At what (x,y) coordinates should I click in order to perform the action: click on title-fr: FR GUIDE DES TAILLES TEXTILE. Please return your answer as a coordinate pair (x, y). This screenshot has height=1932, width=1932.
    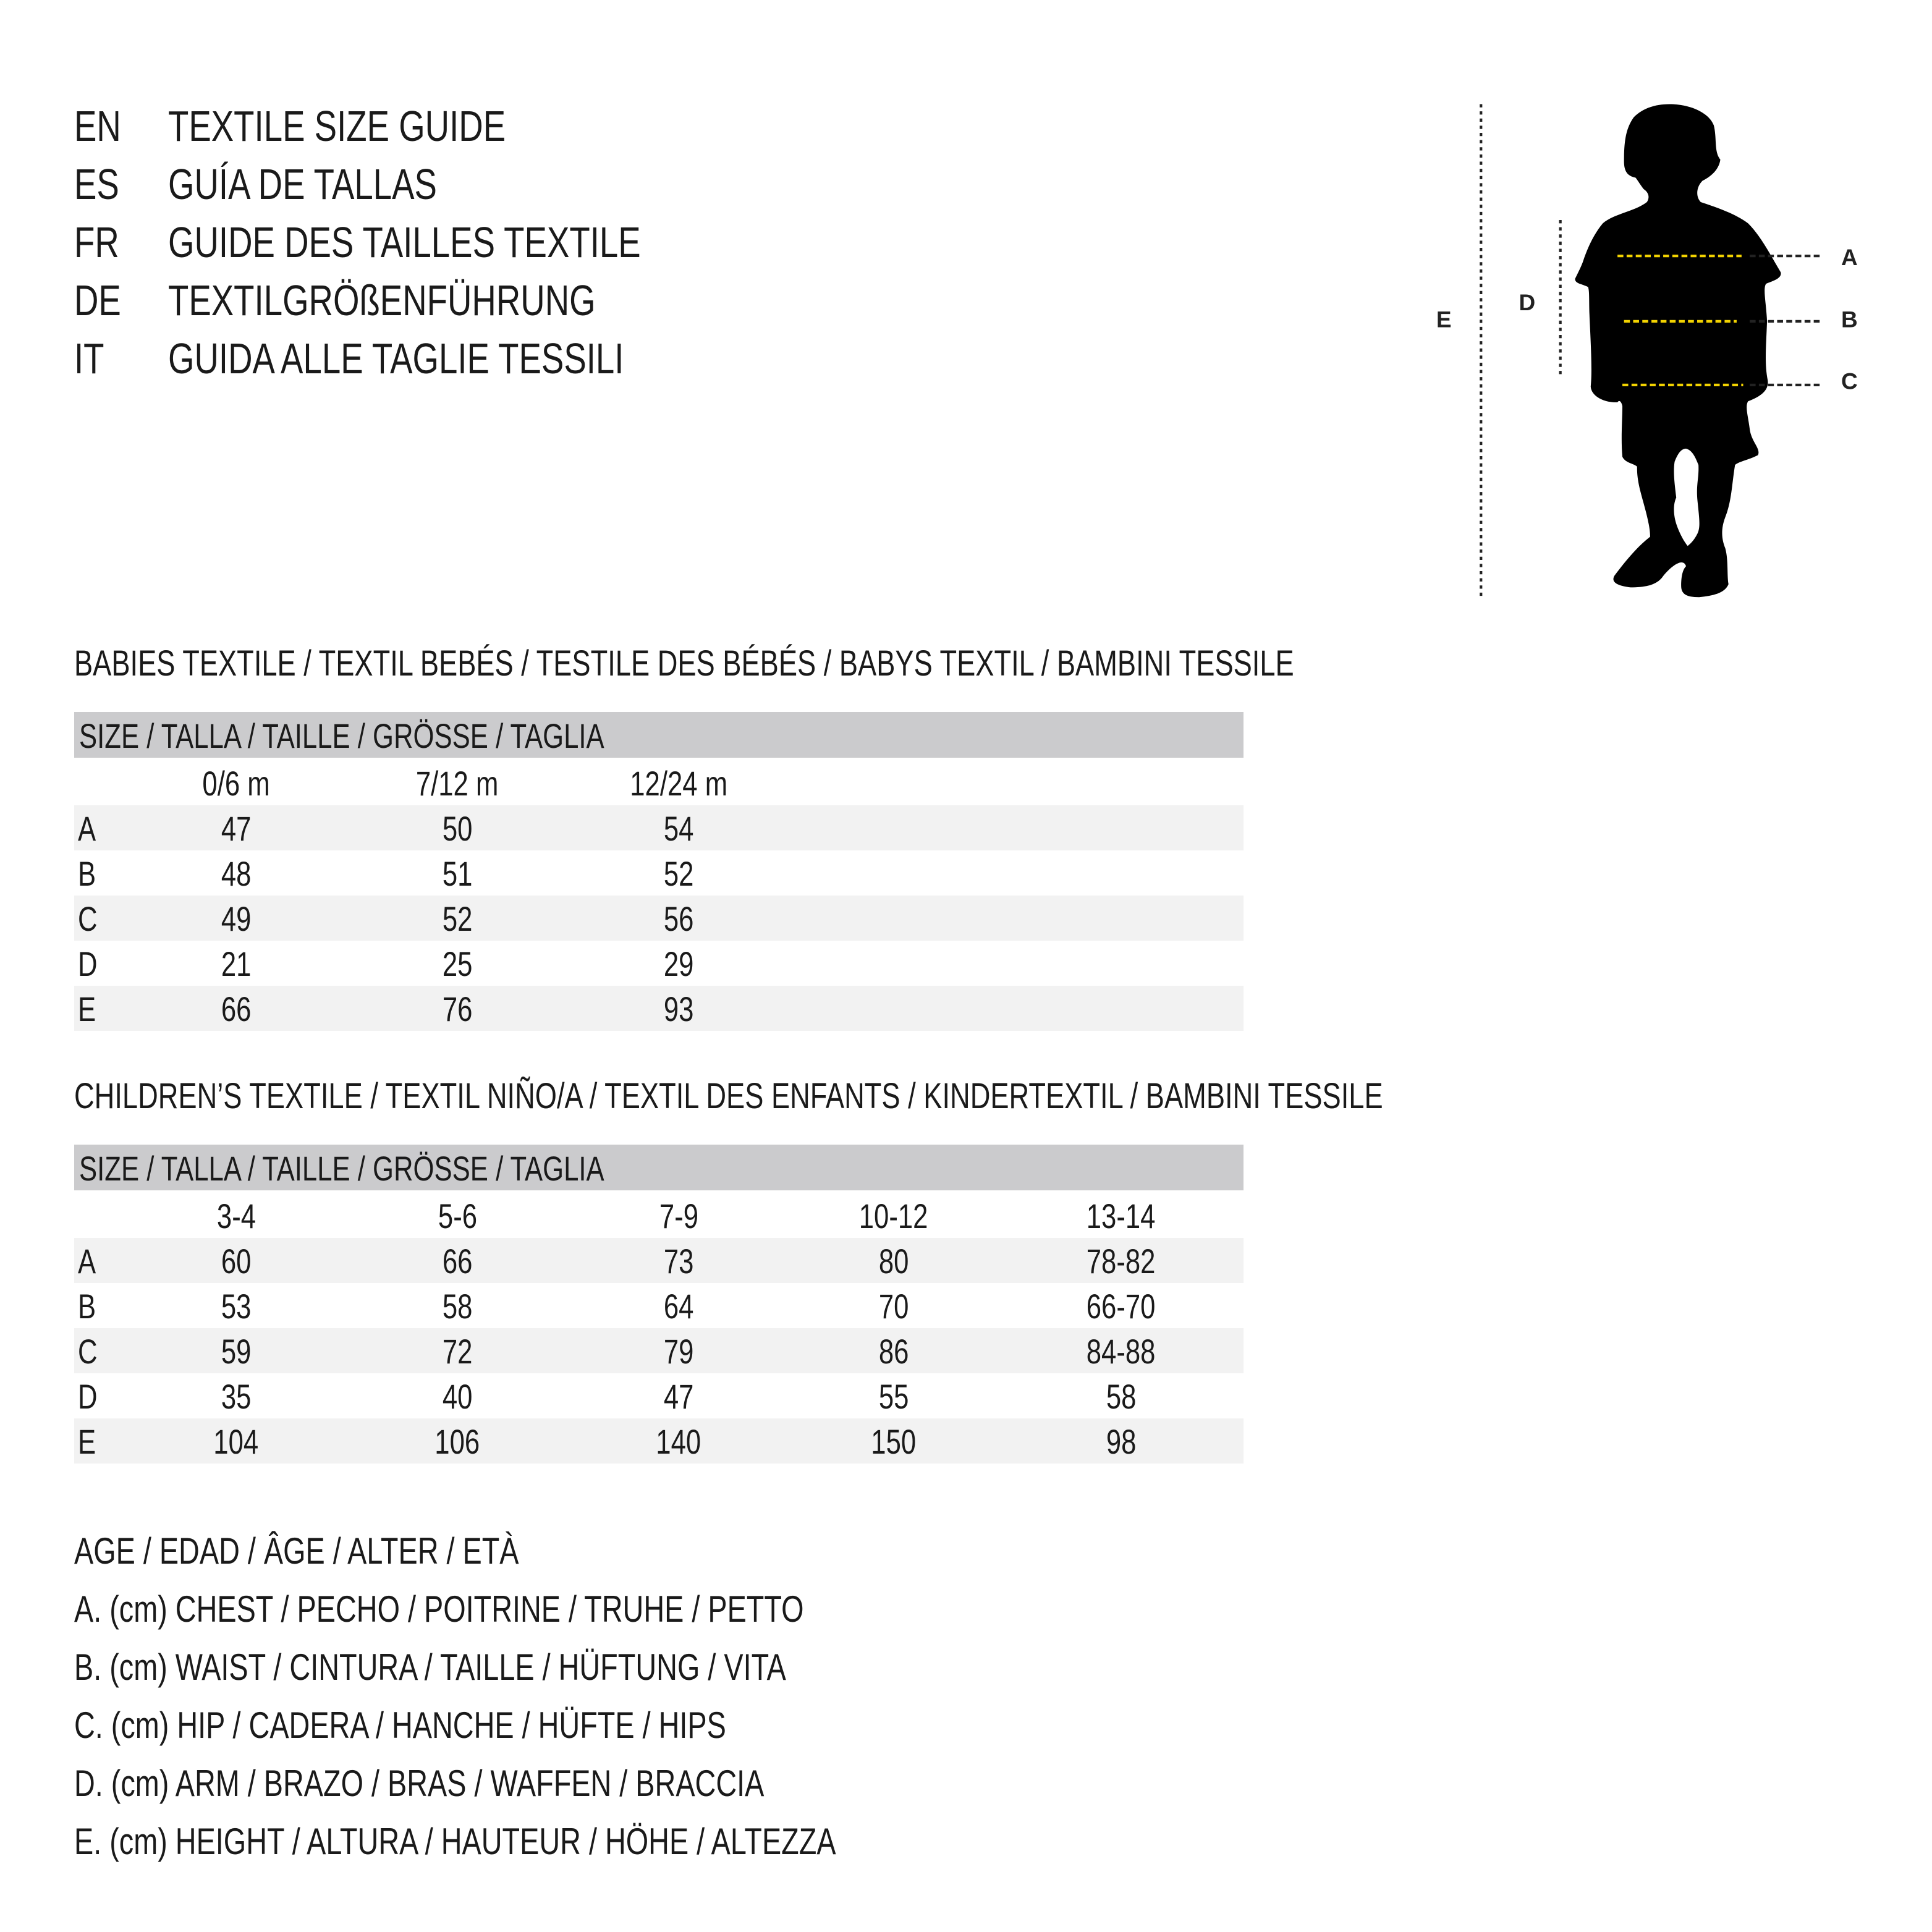
    Looking at the image, I should click on (432, 242).